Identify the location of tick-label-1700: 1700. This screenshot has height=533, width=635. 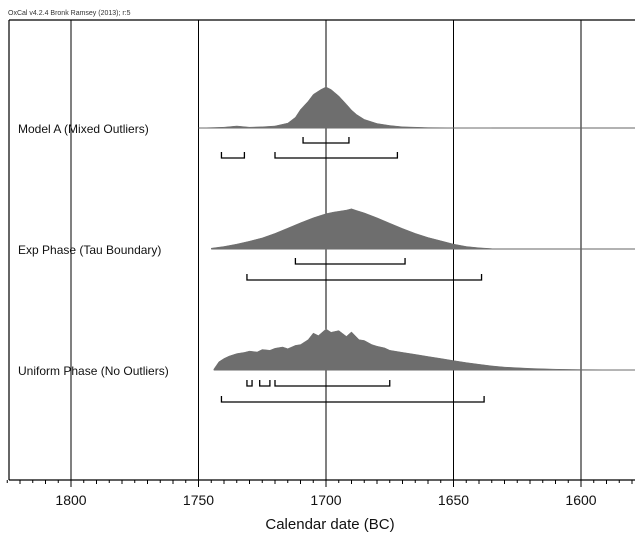
(325, 500).